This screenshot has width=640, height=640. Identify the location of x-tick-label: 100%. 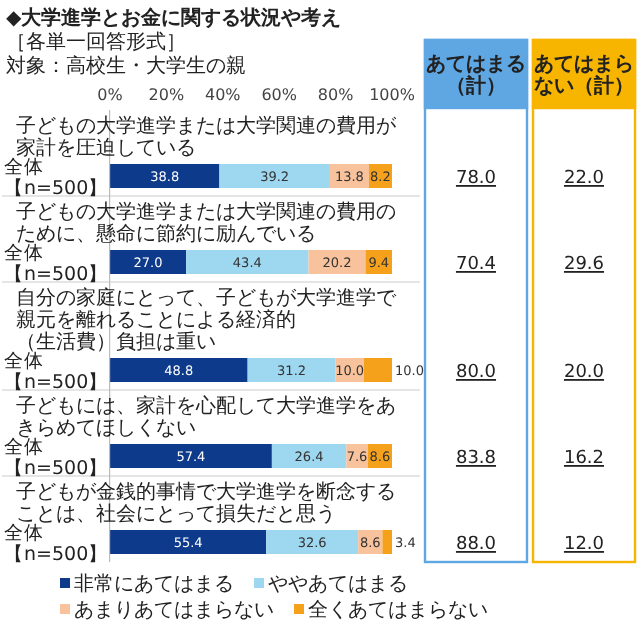
(392, 95).